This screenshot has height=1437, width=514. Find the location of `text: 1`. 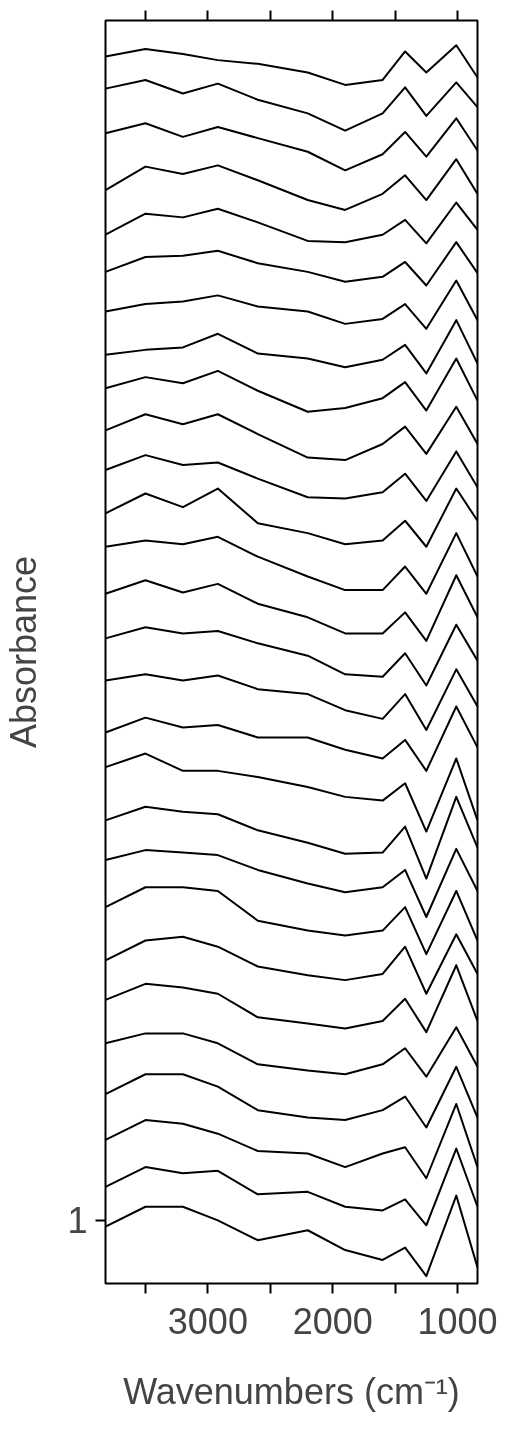

text: 1 is located at coordinates (77, 1221).